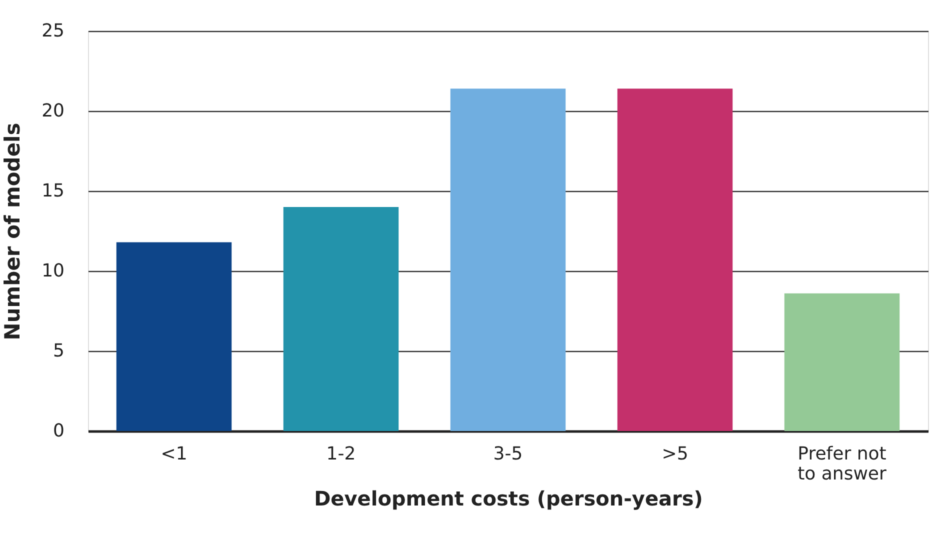 The width and height of the screenshot is (949, 540). I want to click on y-tick-label: 20, so click(53, 111).